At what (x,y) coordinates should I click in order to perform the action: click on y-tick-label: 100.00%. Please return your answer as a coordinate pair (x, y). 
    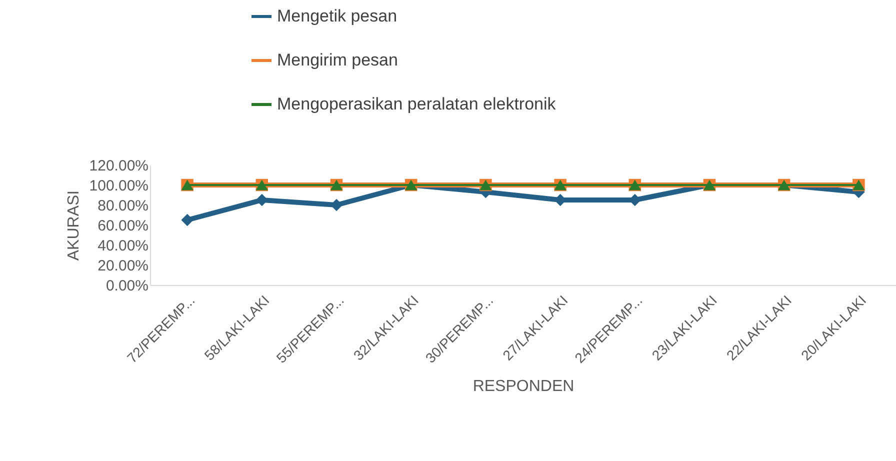
    Looking at the image, I should click on (118, 186).